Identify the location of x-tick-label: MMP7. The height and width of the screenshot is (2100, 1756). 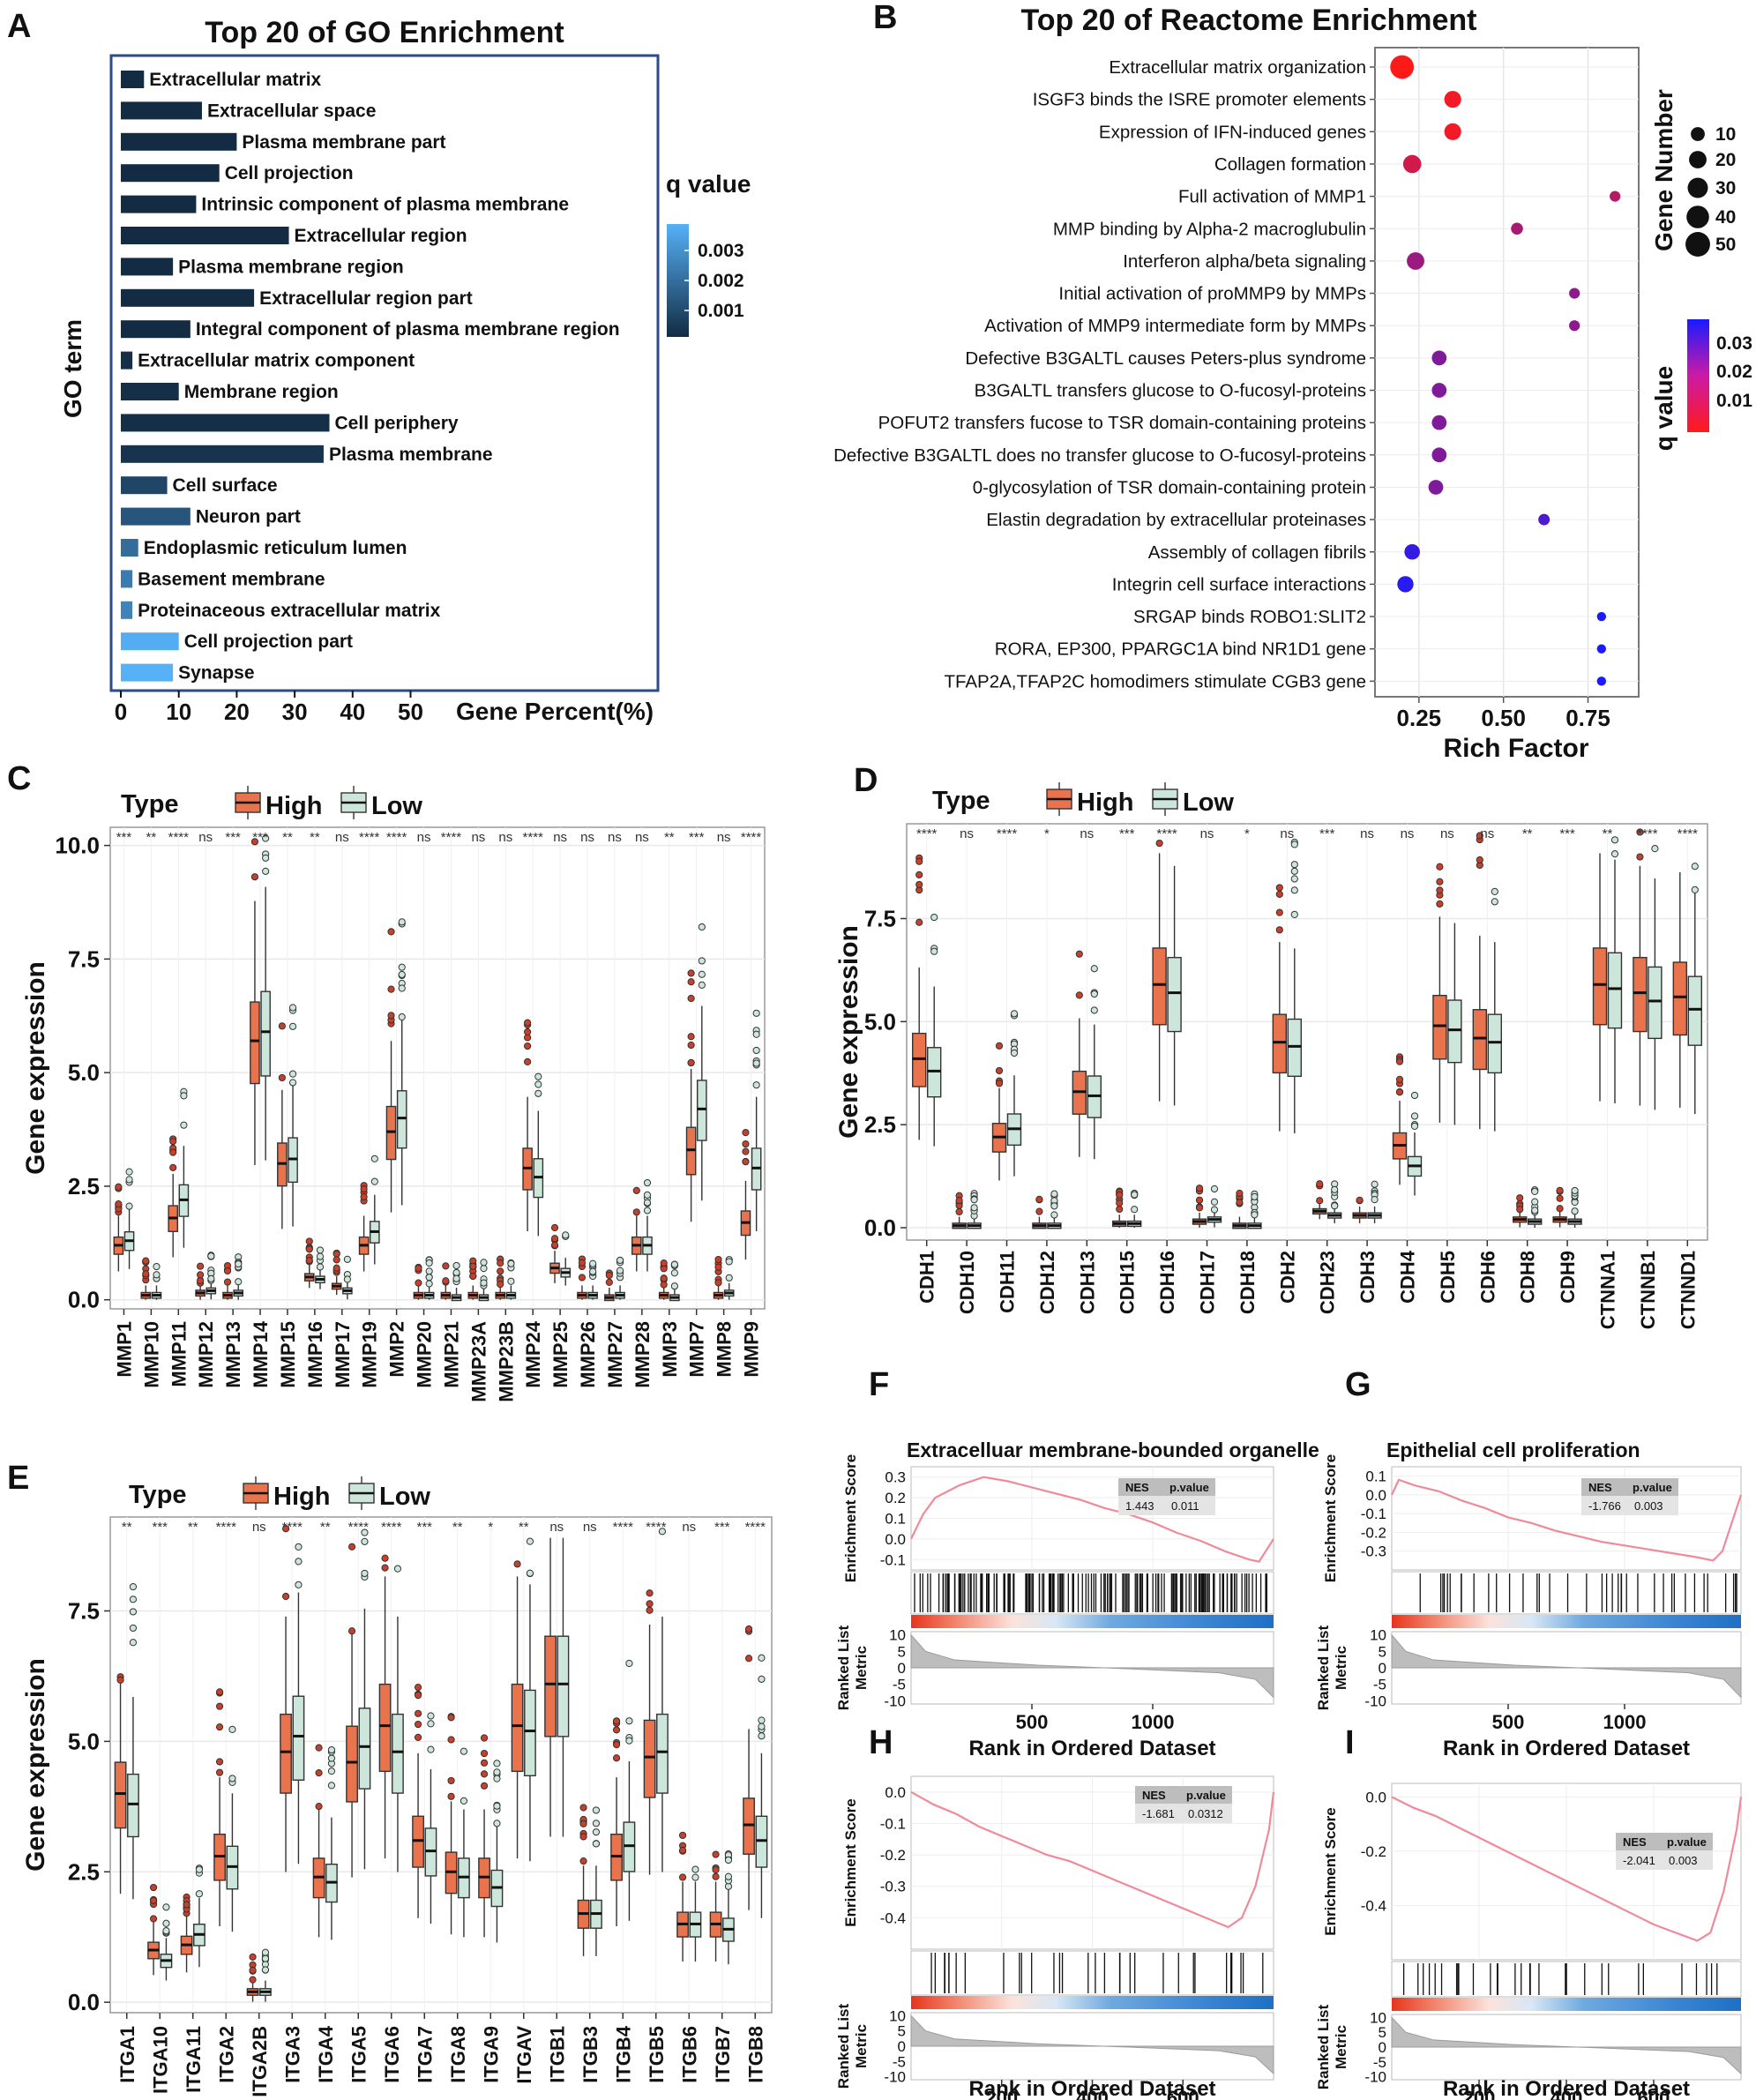
(697, 1350).